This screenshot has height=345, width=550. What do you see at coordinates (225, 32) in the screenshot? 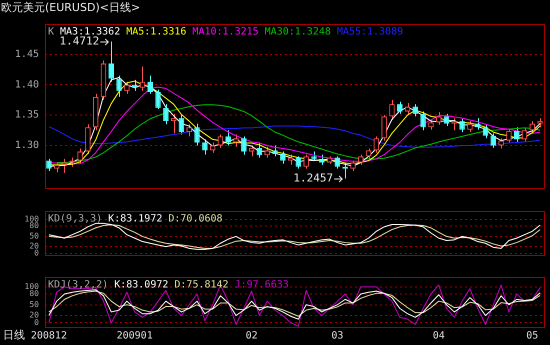
I see `text: MA10:1.3215` at bounding box center [225, 32].